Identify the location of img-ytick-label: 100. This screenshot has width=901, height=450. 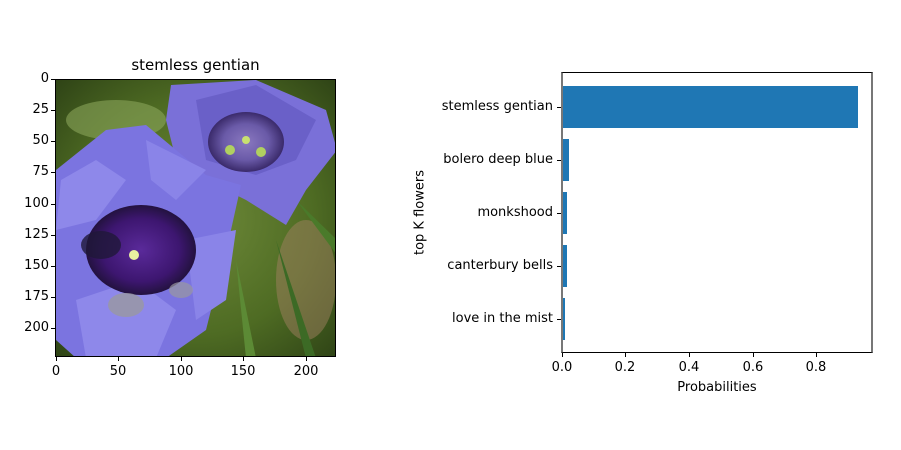
(36, 203).